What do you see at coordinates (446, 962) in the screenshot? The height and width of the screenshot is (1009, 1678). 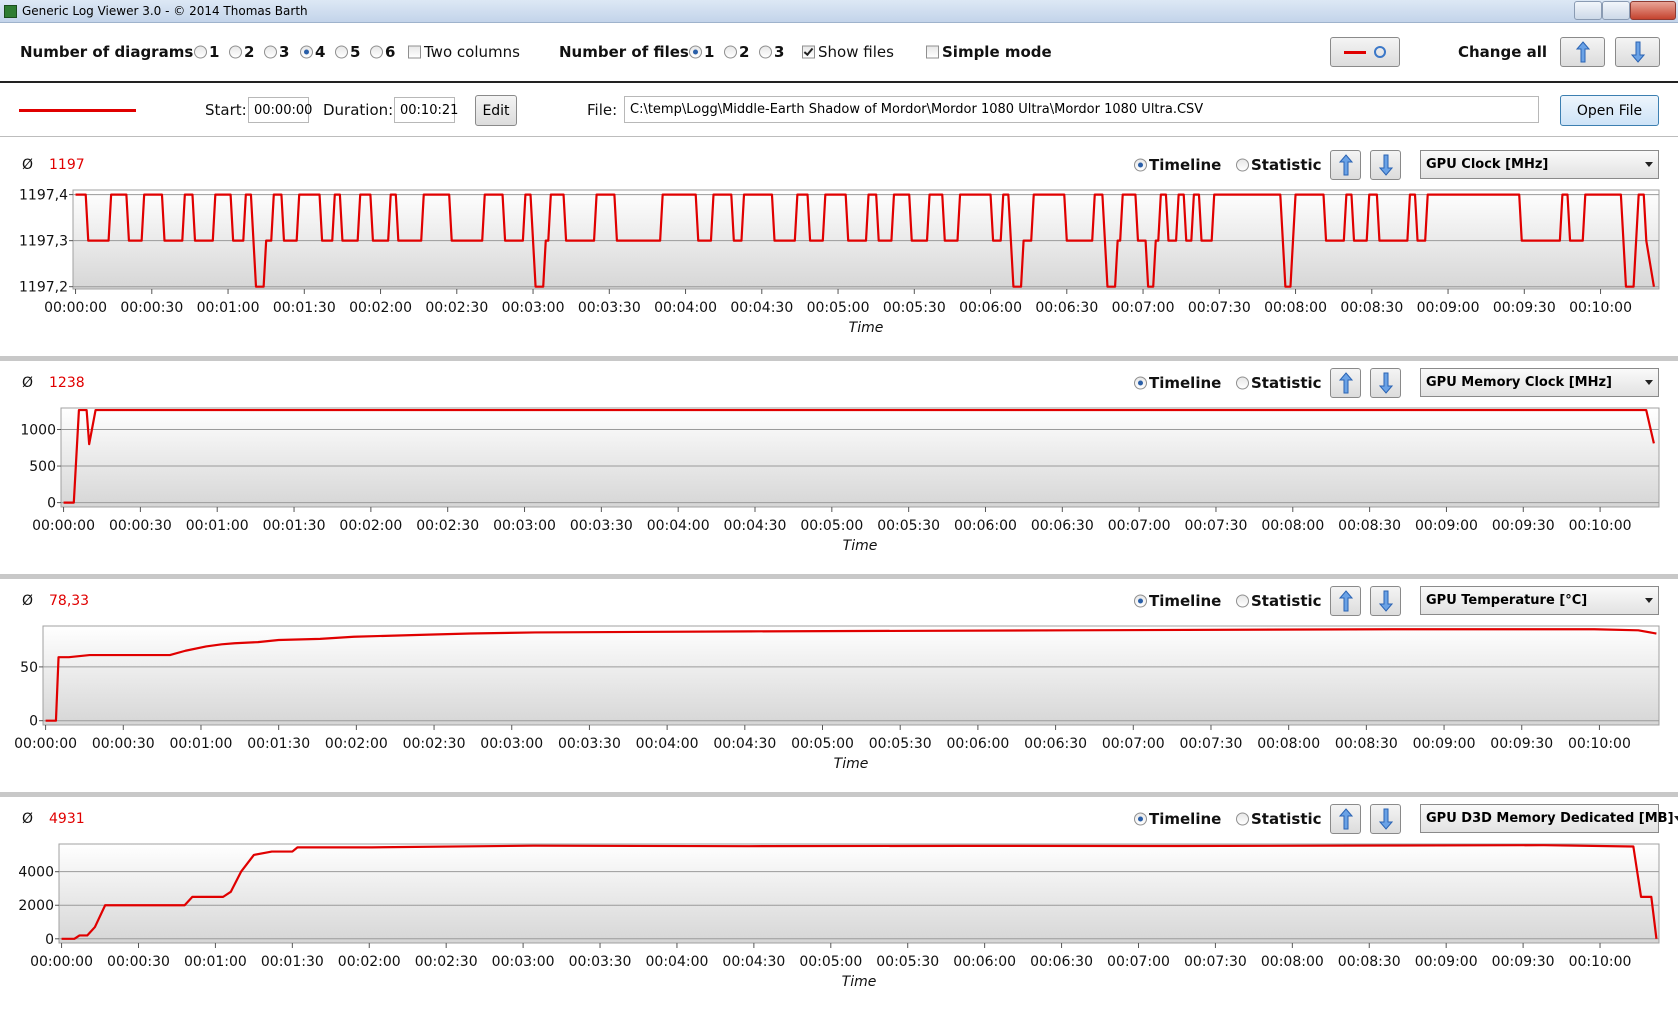 I see `x-tick-label: 00:02:30` at bounding box center [446, 962].